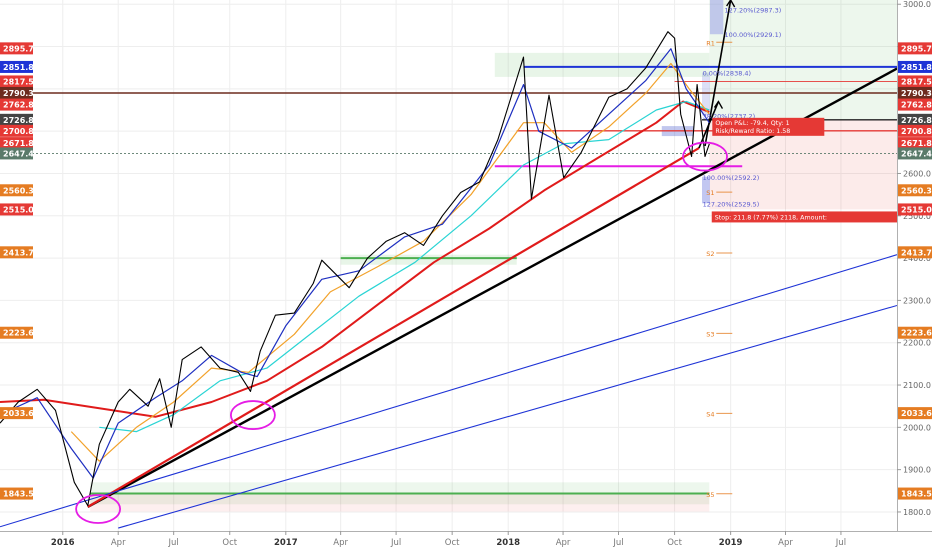 This screenshot has width=932, height=554. Describe the element at coordinates (917, 470) in the screenshot. I see `y-tick-label: 1900.0` at that location.